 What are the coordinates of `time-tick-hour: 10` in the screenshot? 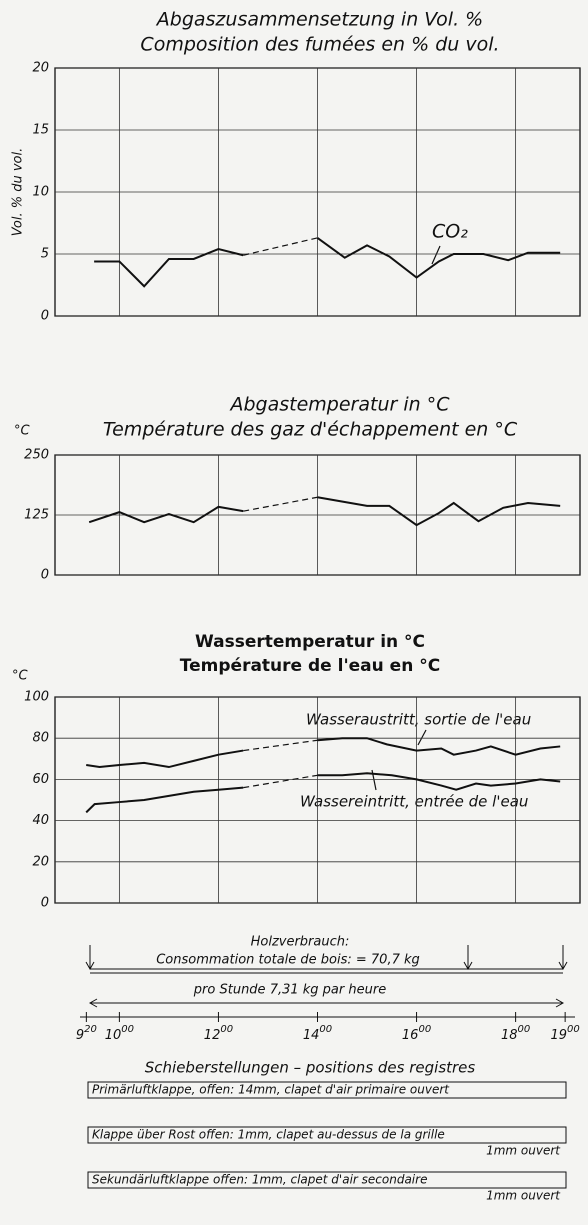 It's located at (113, 1035).